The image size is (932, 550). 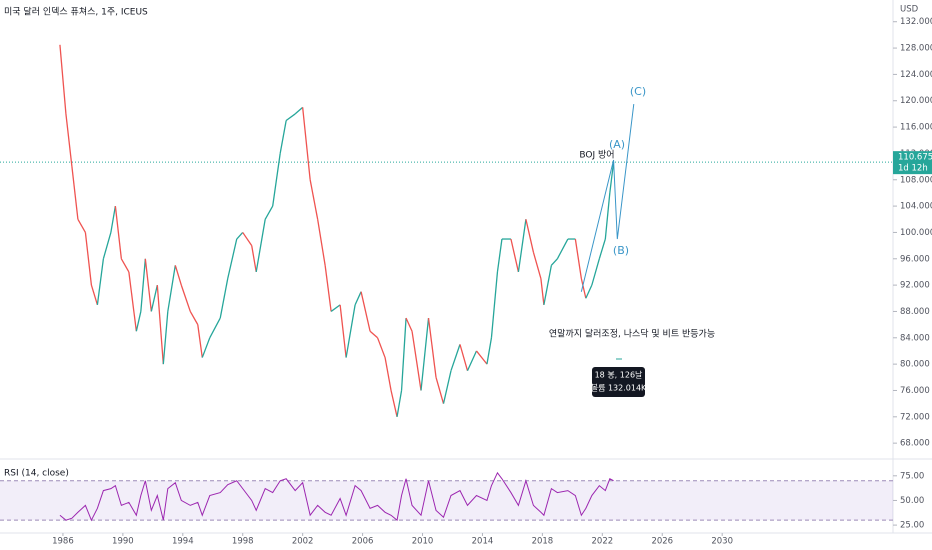 What do you see at coordinates (915, 338) in the screenshot?
I see `y-tick-label: 84.000` at bounding box center [915, 338].